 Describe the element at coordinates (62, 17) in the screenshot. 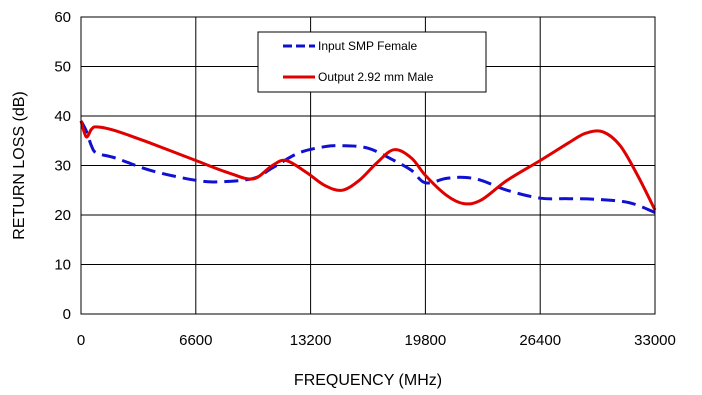

I see `y-tick-label: 60` at that location.